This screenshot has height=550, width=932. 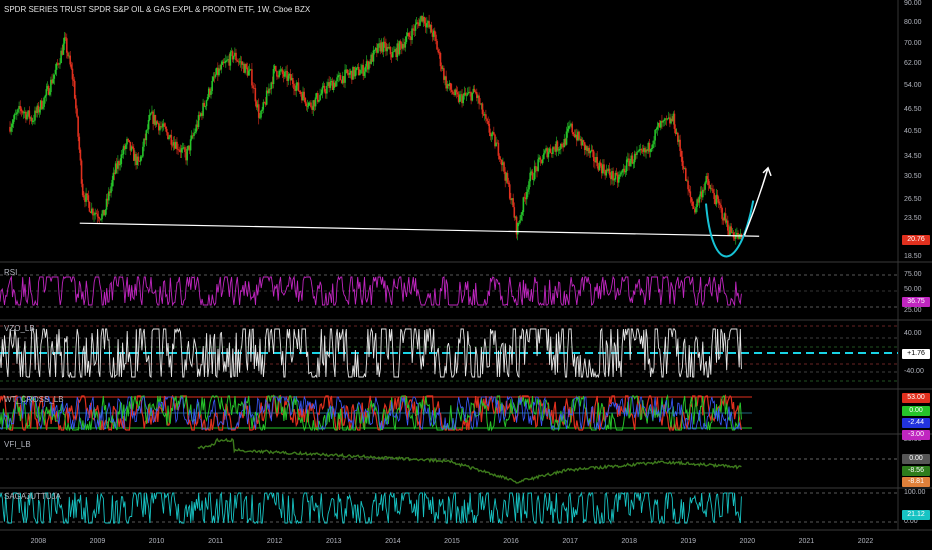 What do you see at coordinates (913, 85) in the screenshot?
I see `price-tick-label: 54.00` at bounding box center [913, 85].